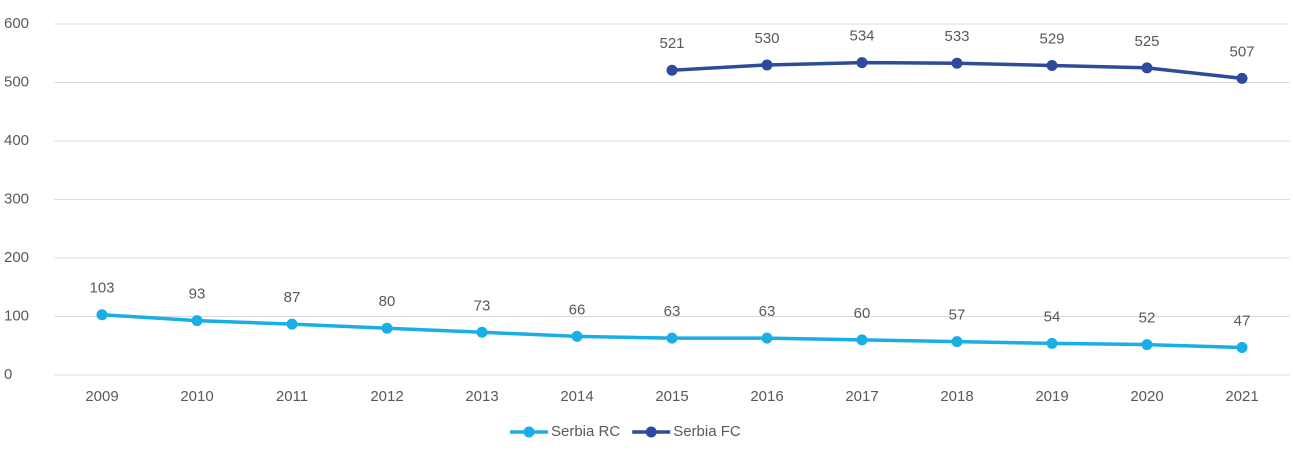 This screenshot has width=1293, height=466. What do you see at coordinates (671, 396) in the screenshot?
I see `x-tick-label: 2015` at bounding box center [671, 396].